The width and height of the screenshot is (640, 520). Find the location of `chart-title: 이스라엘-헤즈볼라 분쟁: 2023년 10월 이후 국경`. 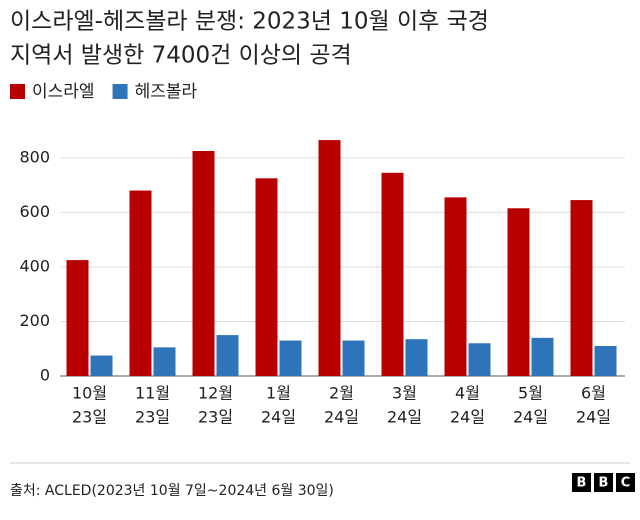

chart-title: 이스라엘-헤즈볼라 분쟁: 2023년 10월 이후 국경 is located at coordinates (249, 22).